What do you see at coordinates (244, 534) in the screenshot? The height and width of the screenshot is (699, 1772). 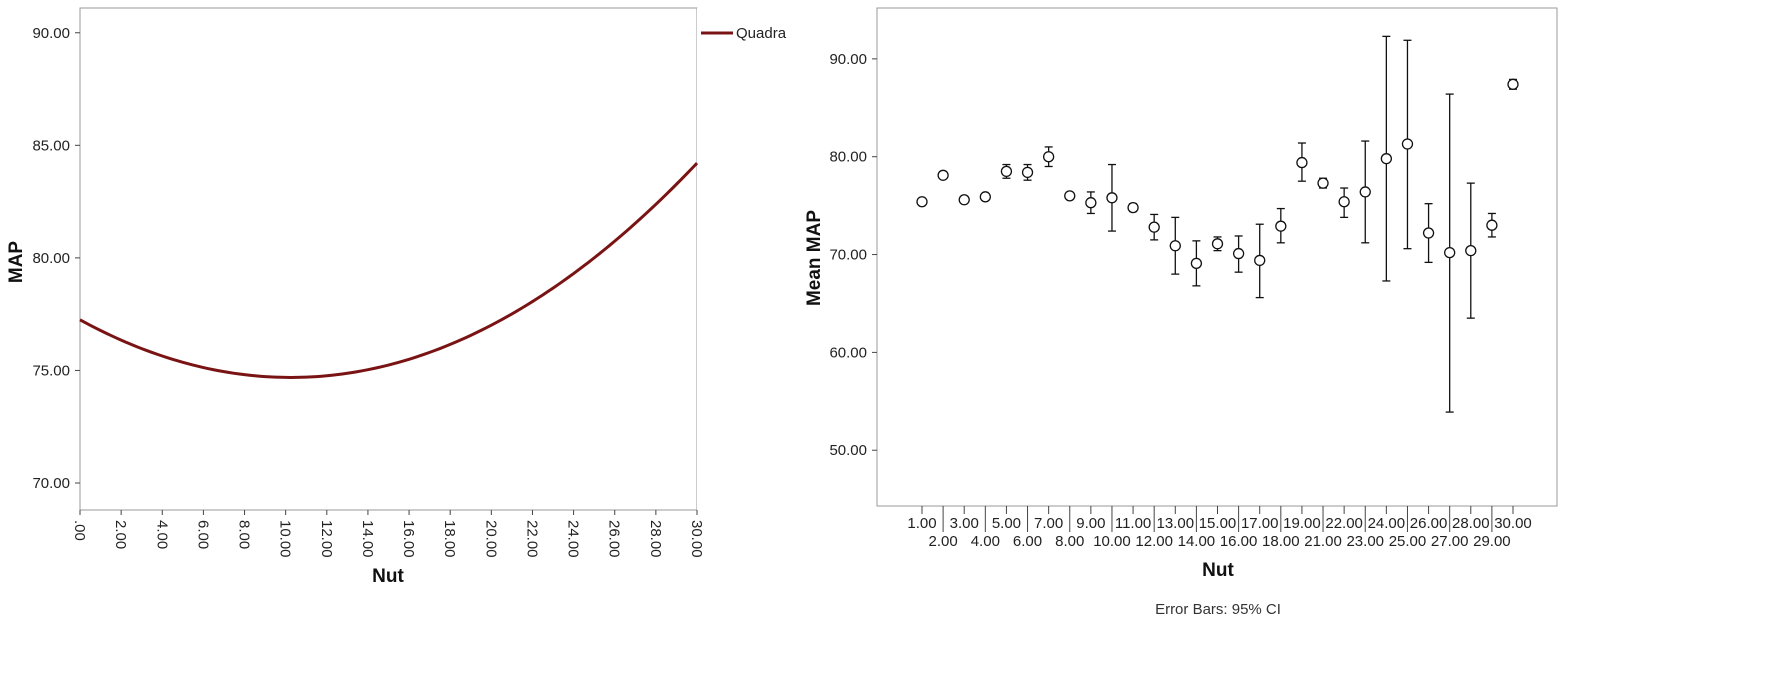 I see `quadratic-x-tick-label: 8.00` at bounding box center [244, 534].